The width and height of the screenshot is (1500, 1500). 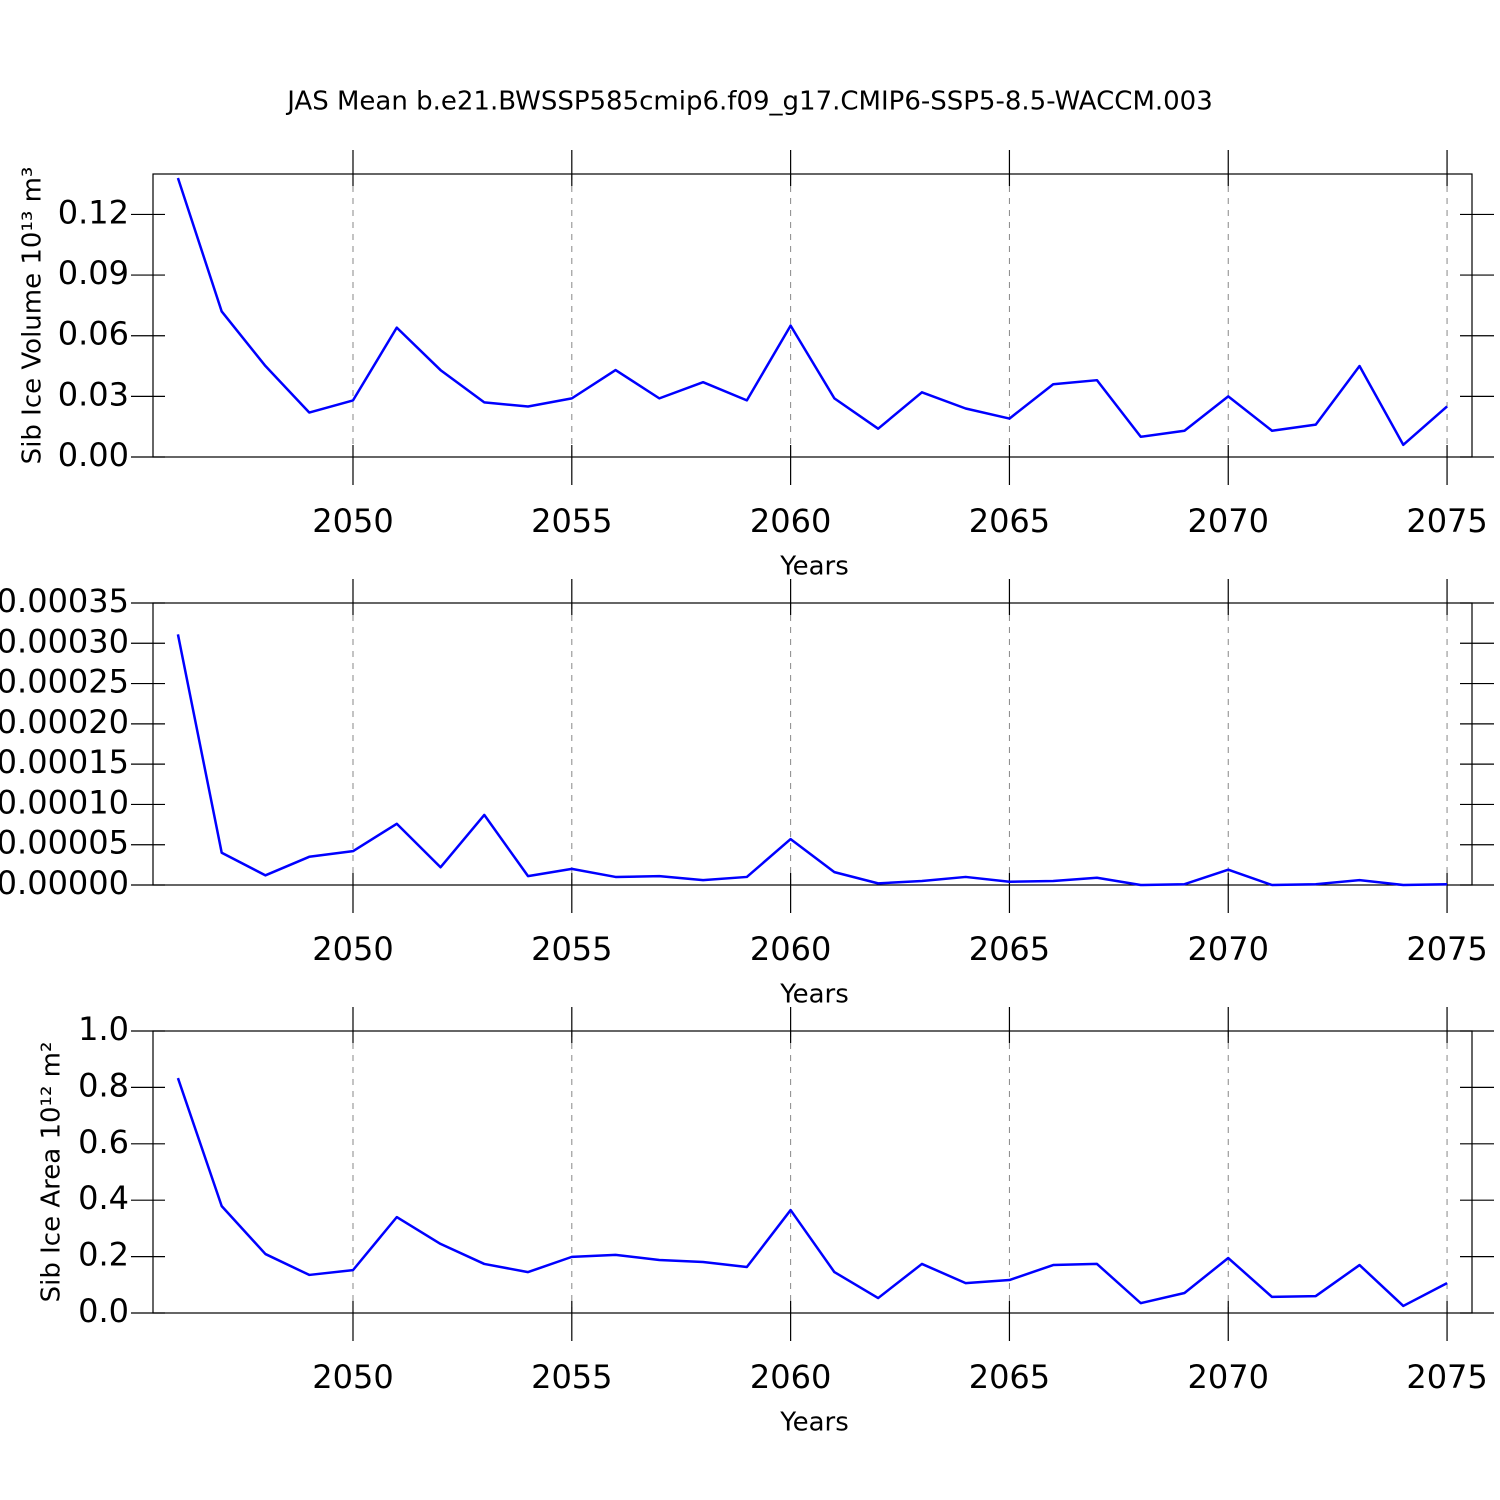 What do you see at coordinates (103, 1311) in the screenshot?
I see `y-tick-label: 0.0` at bounding box center [103, 1311].